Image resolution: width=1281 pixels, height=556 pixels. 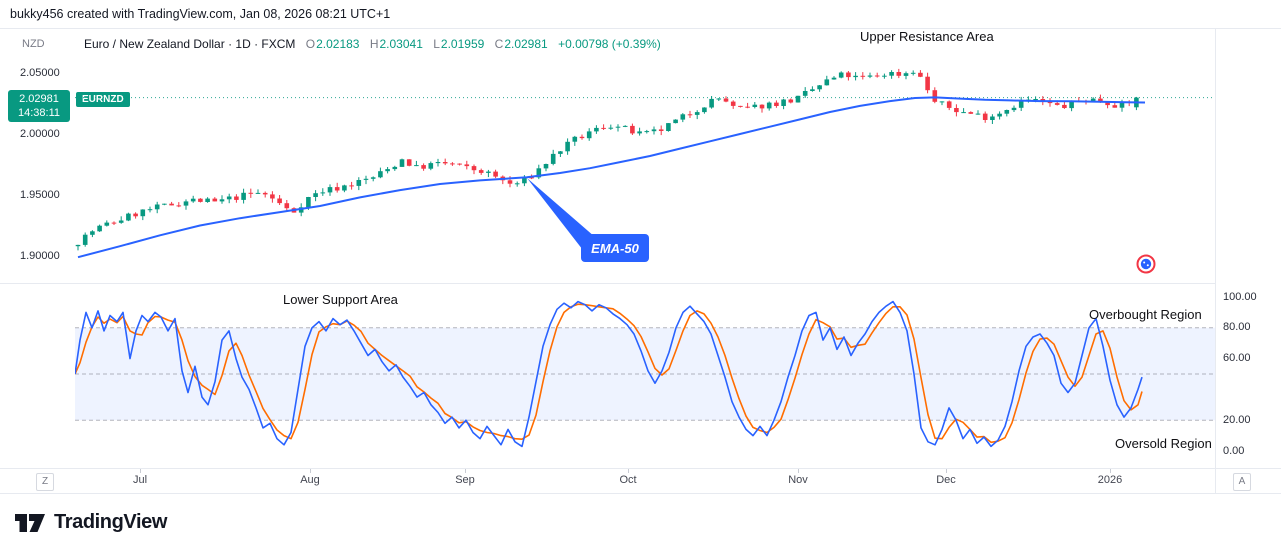 I want to click on oscillator-axis-label: 20.00, so click(x=1237, y=420).